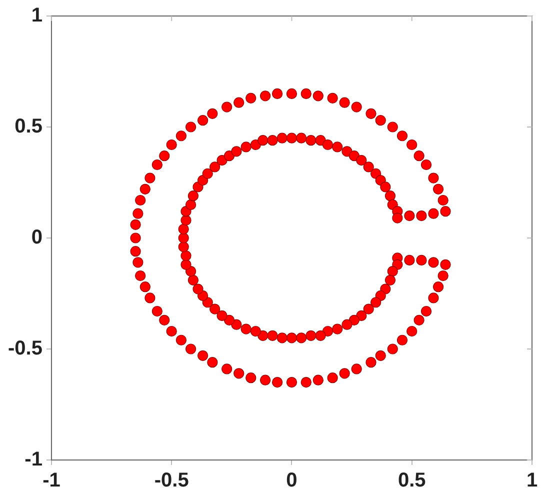  I want to click on y-tick-label: -0.5, so click(25, 349).